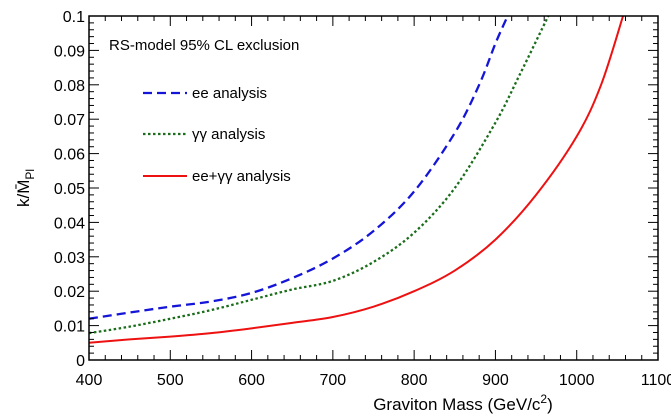  What do you see at coordinates (543, 399) in the screenshot?
I see `x-axis-title-exponent: 2` at bounding box center [543, 399].